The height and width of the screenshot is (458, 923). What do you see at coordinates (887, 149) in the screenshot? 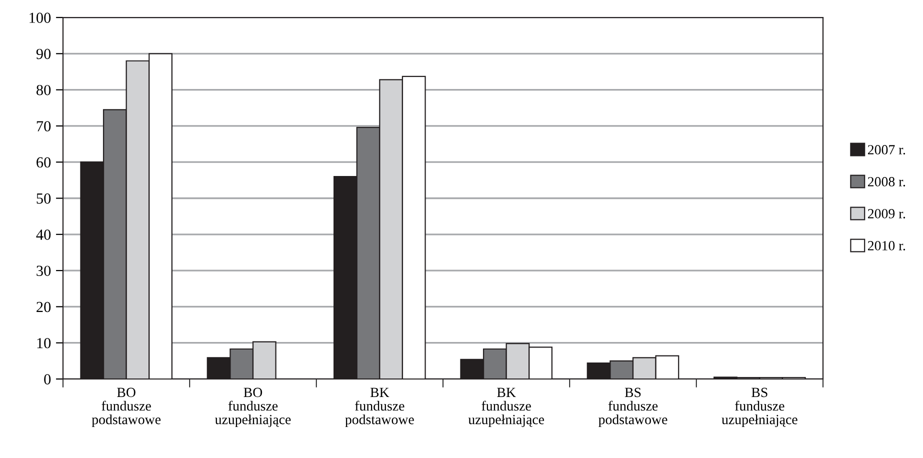
I see `legend-label: 2007 r.` at bounding box center [887, 149].